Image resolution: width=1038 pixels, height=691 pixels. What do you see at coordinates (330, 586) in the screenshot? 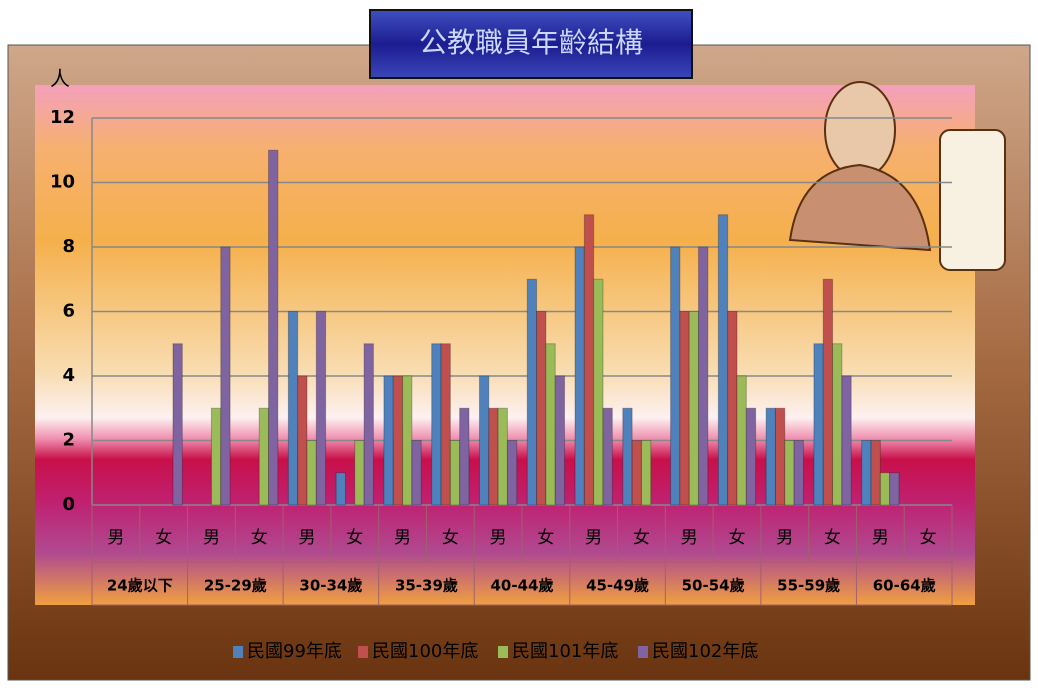
I see `group-label: 30-34歲` at bounding box center [330, 586].